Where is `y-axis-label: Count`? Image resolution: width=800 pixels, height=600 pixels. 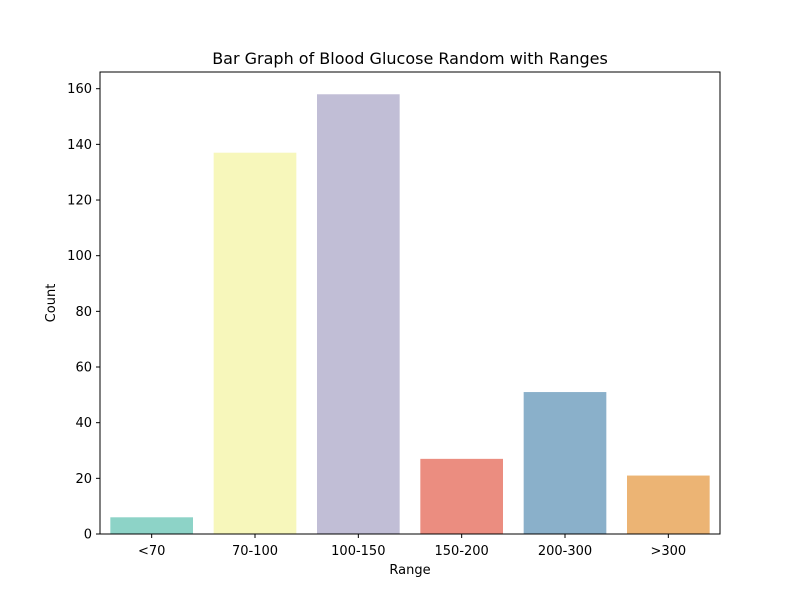 y-axis-label: Count is located at coordinates (51, 303).